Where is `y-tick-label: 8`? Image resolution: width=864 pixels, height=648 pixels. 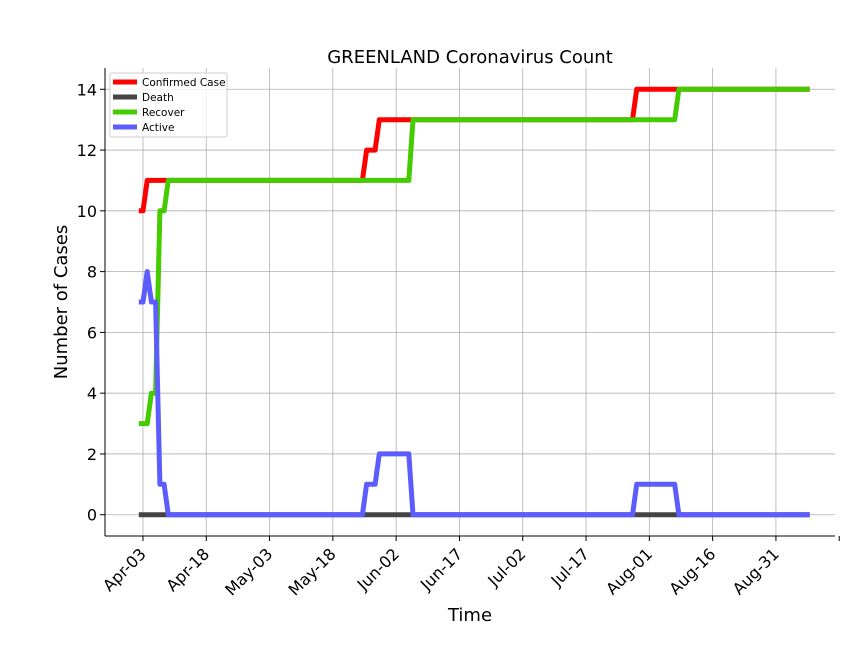 y-tick-label: 8 is located at coordinates (92, 272).